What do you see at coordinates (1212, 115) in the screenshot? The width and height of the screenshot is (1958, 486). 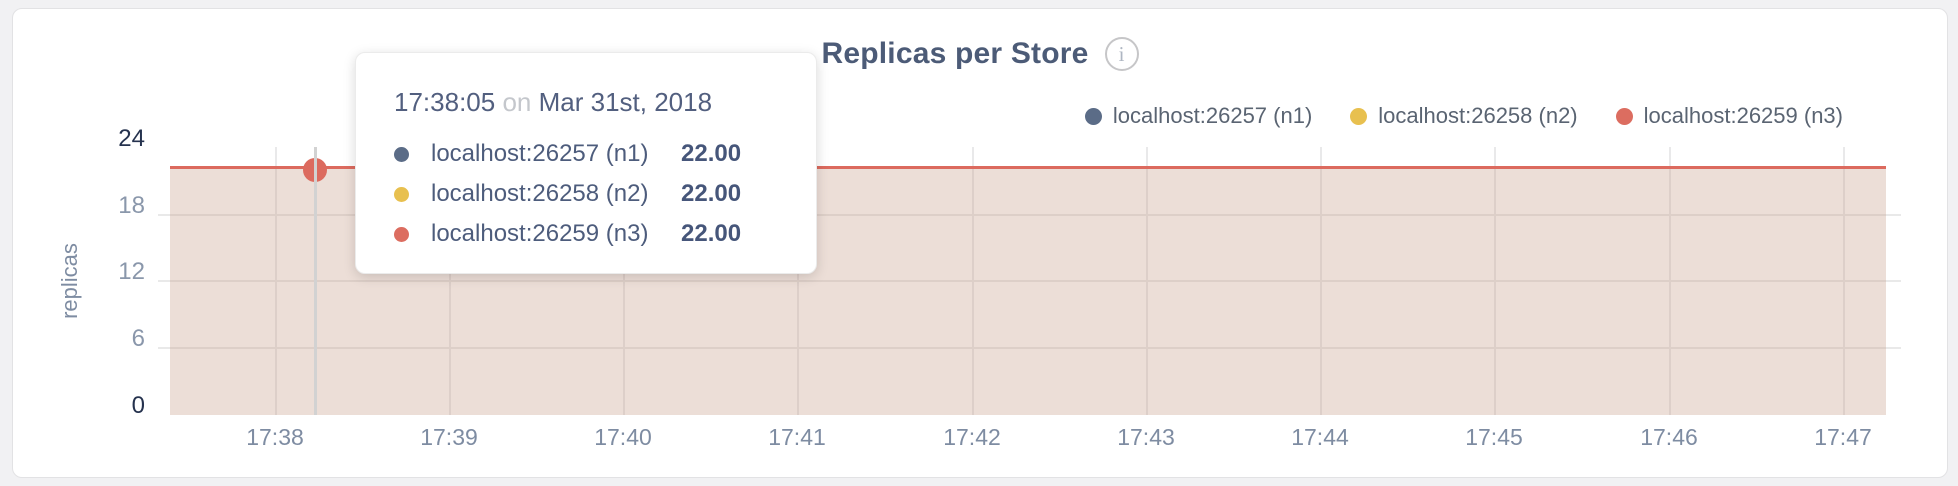 I see `legend-label: localhost:26257 (n1)` at bounding box center [1212, 115].